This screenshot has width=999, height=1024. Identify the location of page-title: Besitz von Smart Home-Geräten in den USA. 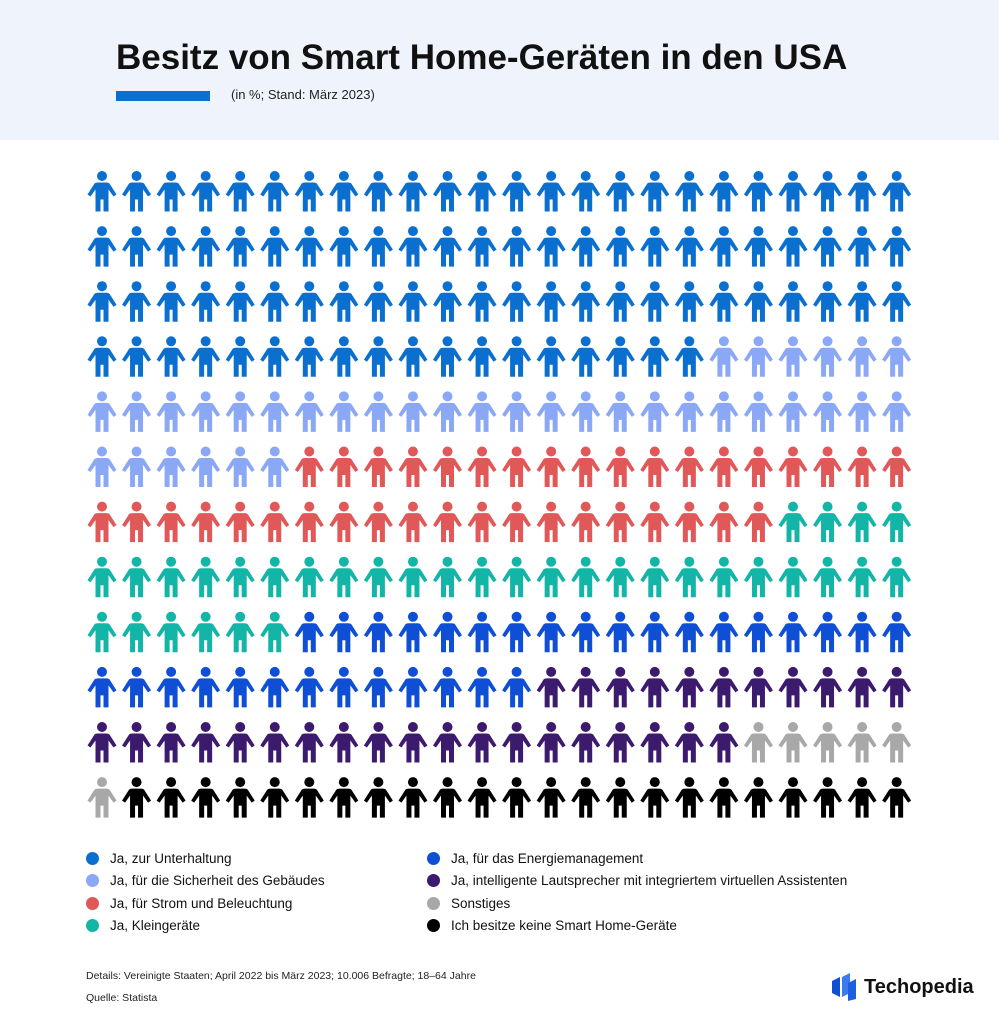
(482, 57).